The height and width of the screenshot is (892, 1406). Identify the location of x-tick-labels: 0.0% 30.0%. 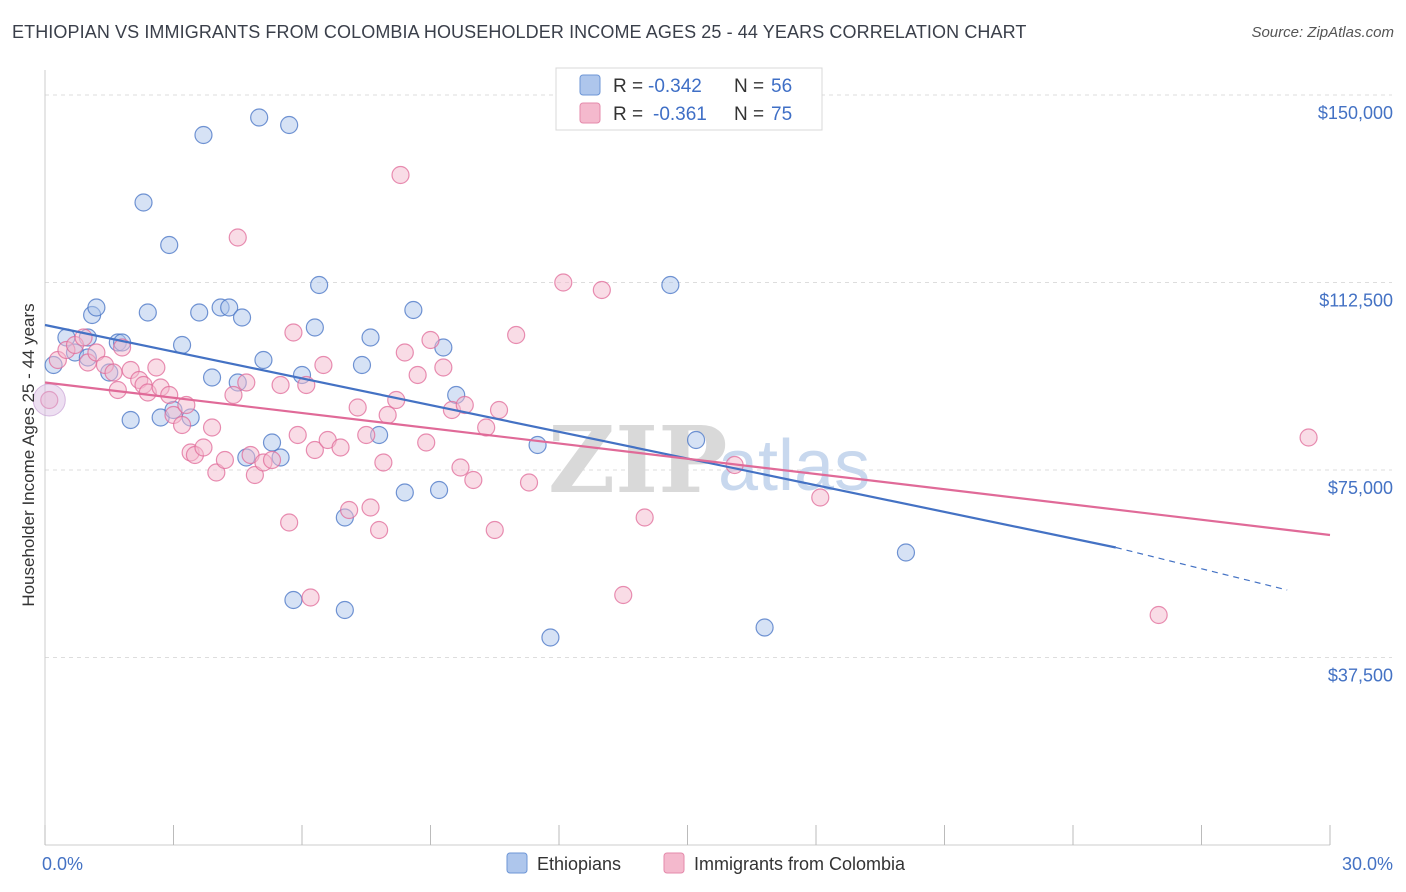
(717, 864).